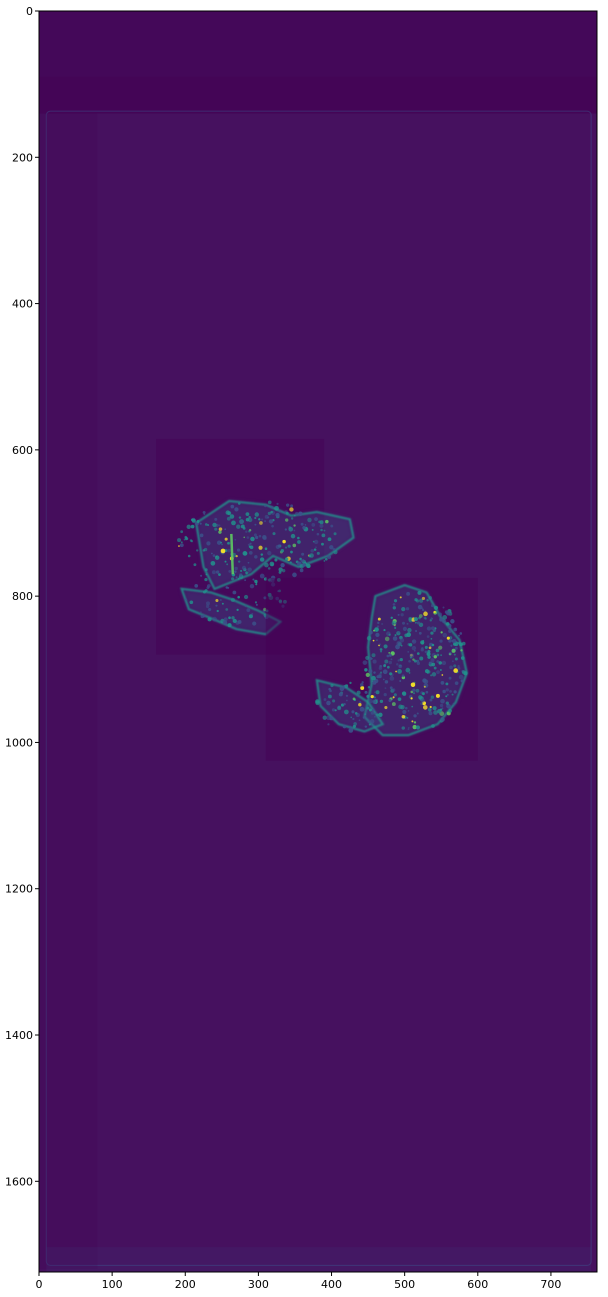 The image size is (608, 1297). Describe the element at coordinates (22, 157) in the screenshot. I see `y-tick-label: 200` at that location.